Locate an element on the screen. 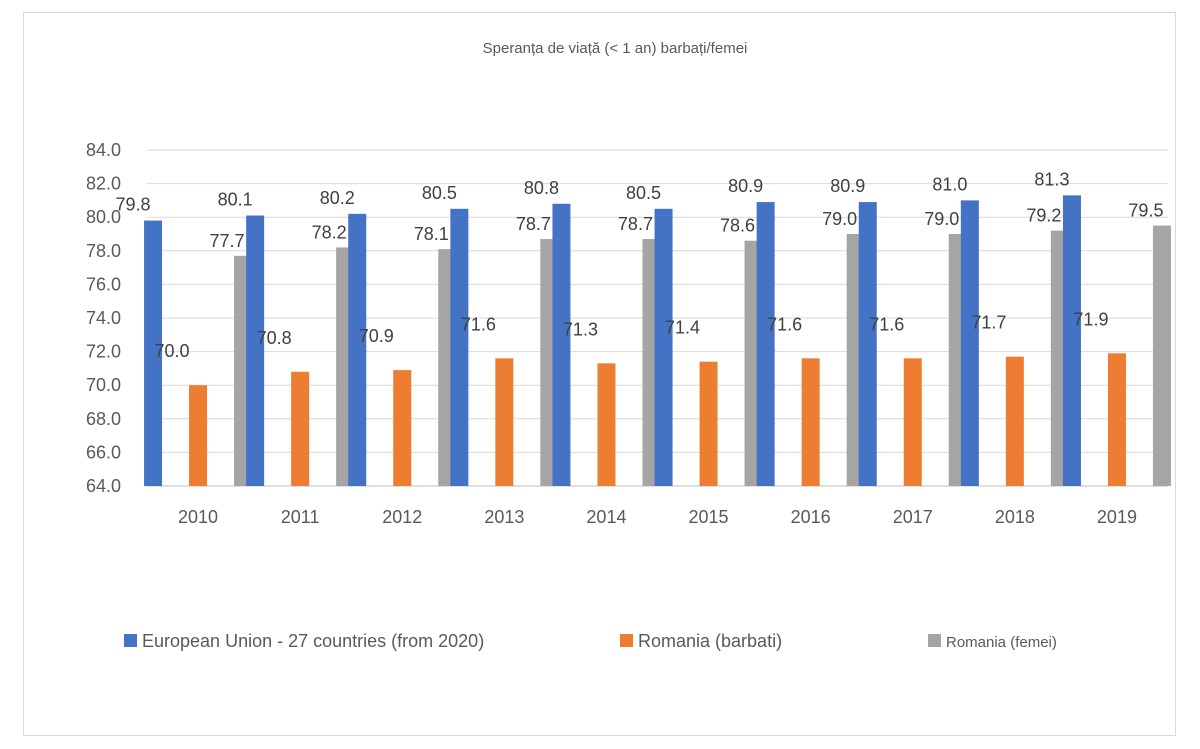 The image size is (1200, 749). y-tick-label: 80.0 is located at coordinates (103, 217).